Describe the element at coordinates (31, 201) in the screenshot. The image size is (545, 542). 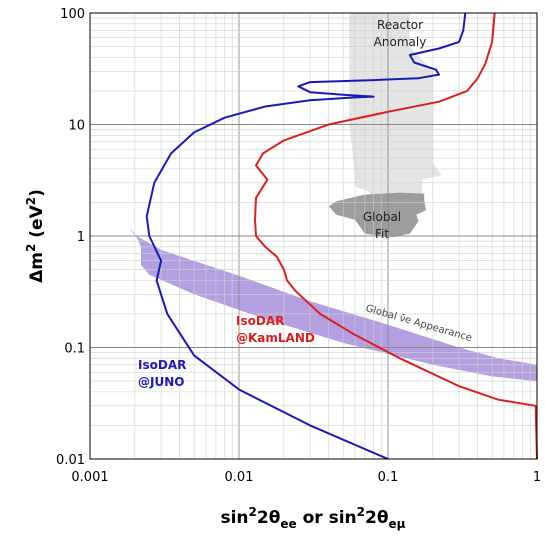
I see `y-axis-label-unit-sup: 2` at that location.